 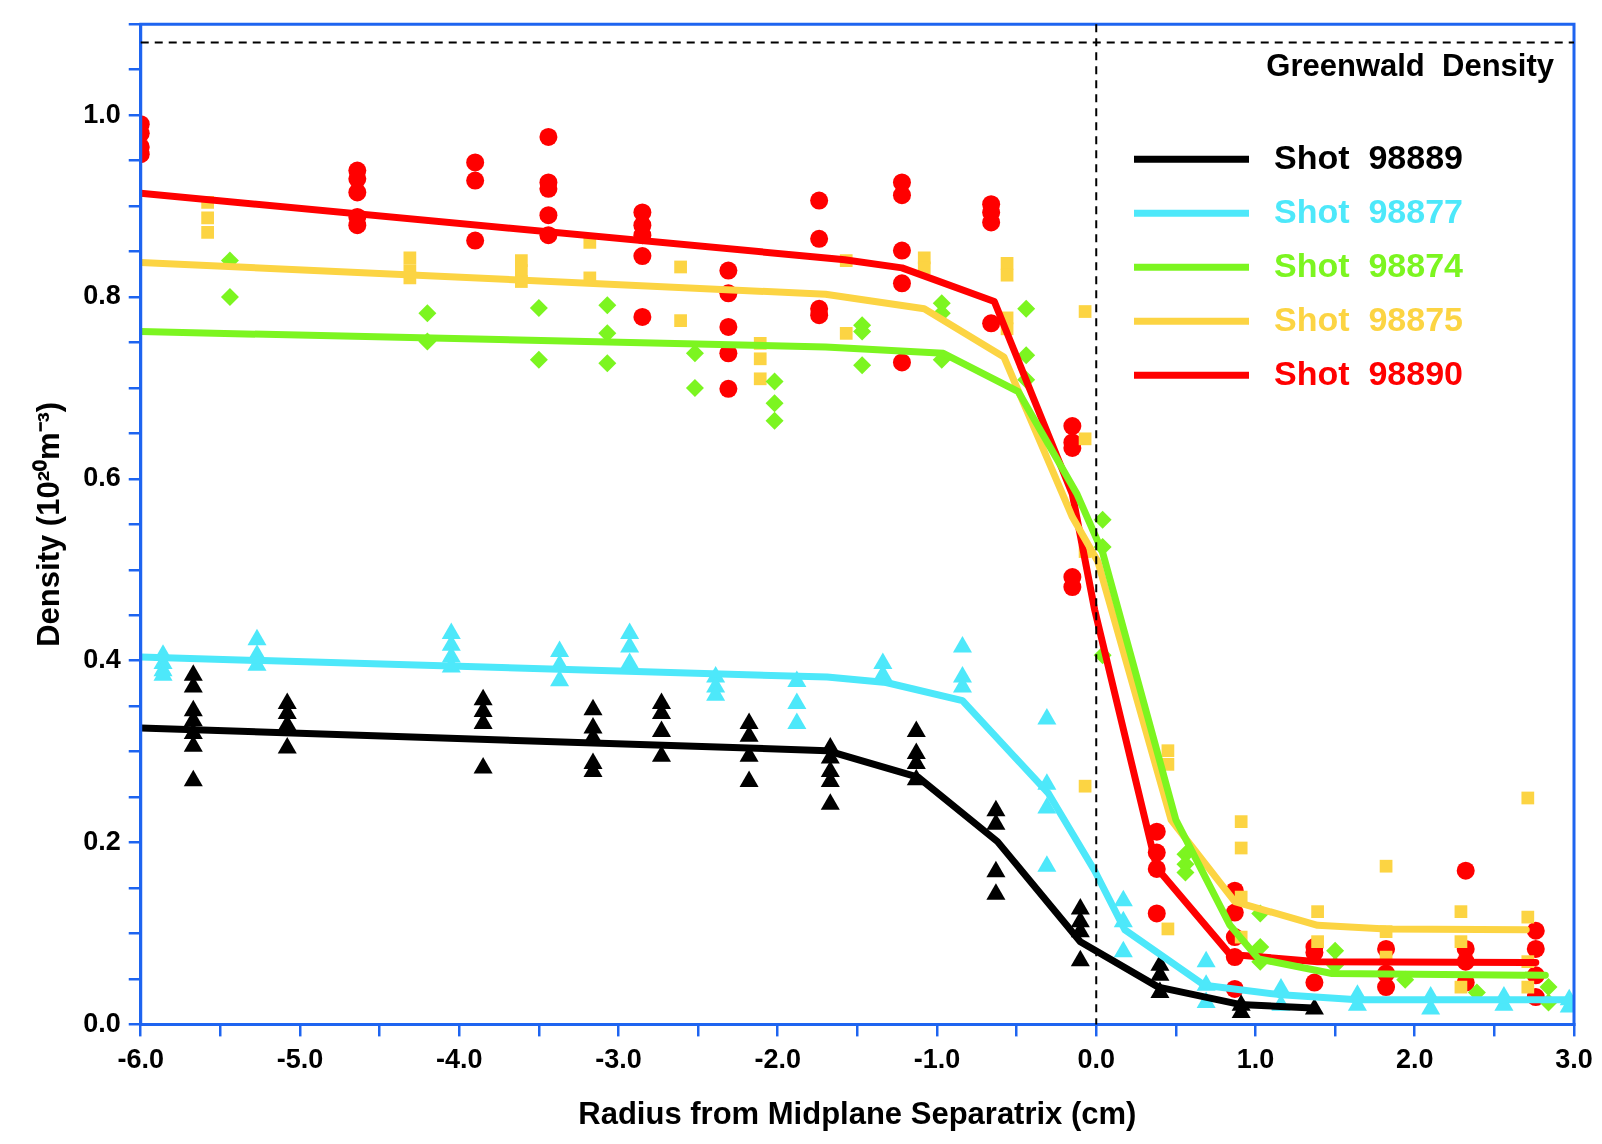 I want to click on y-tick-label: 0.4, so click(x=102, y=659).